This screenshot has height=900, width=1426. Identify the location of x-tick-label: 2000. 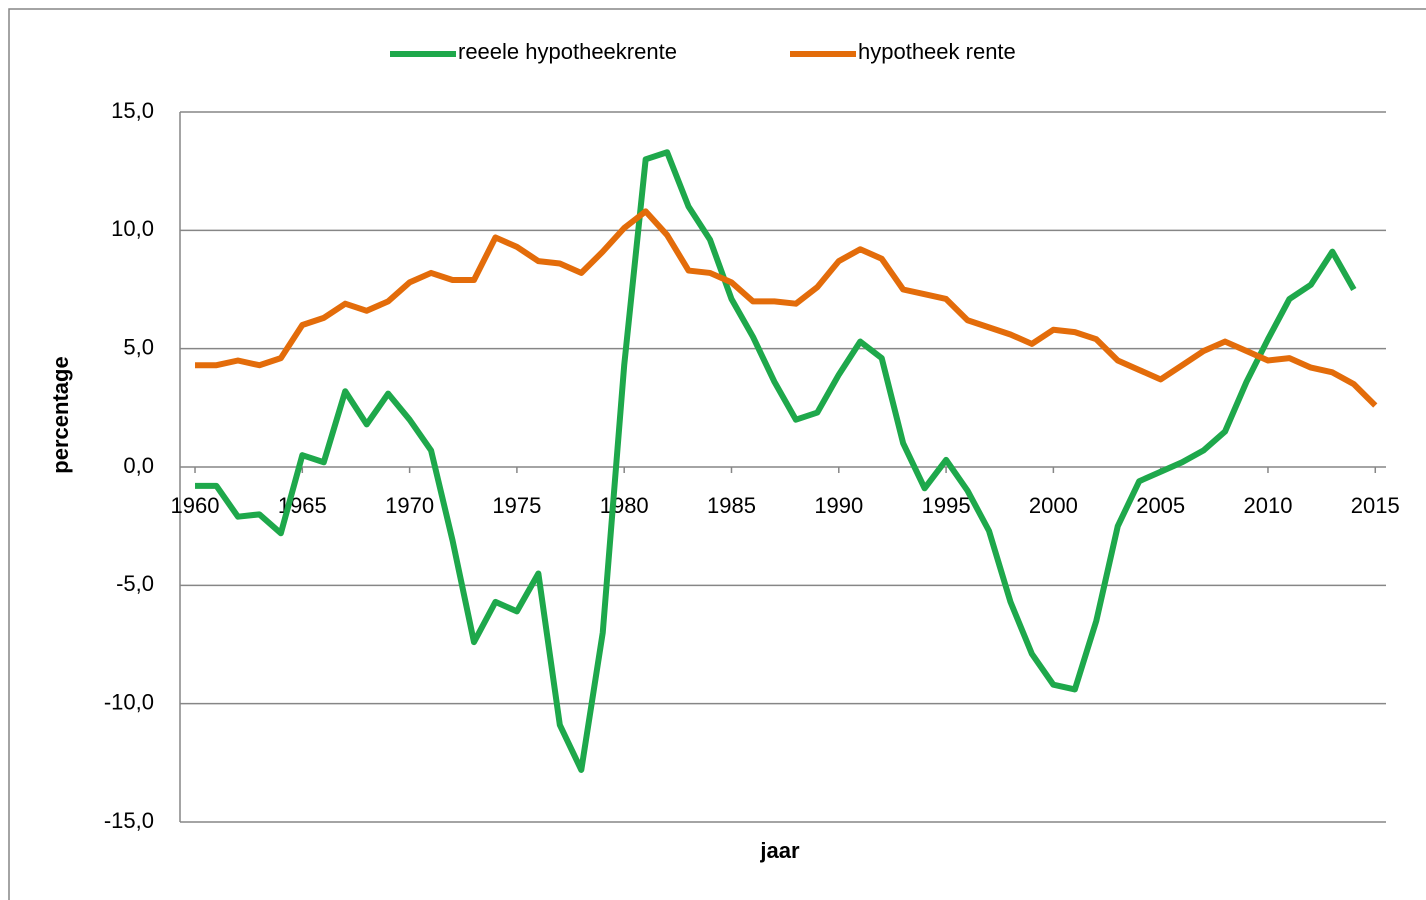
(1053, 505).